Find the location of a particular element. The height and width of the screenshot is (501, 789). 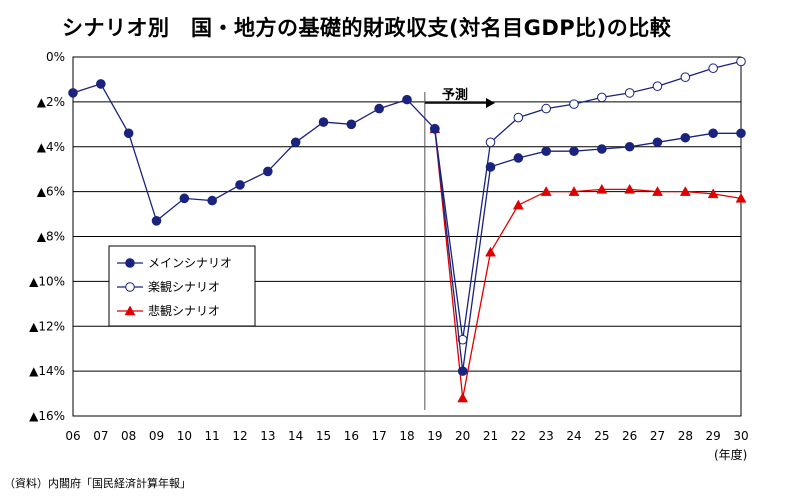

forecast-arrow-head is located at coordinates (490, 103).